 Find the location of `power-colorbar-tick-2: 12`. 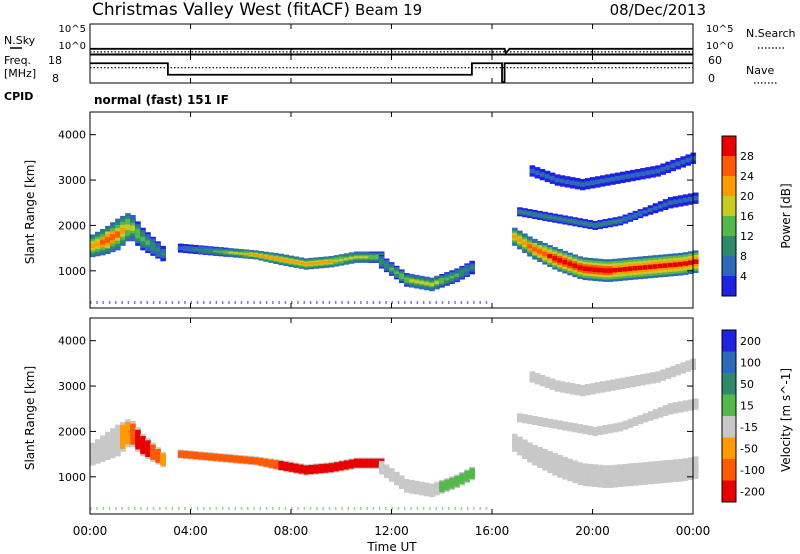

power-colorbar-tick-2: 12 is located at coordinates (747, 236).